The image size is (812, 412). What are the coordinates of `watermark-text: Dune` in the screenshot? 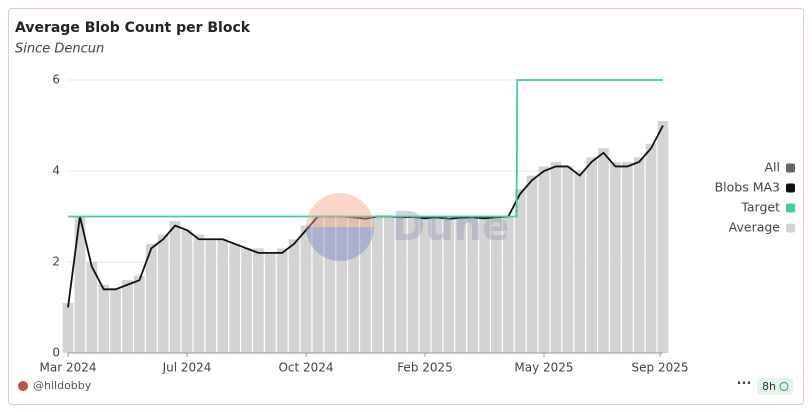 It's located at (450, 227).